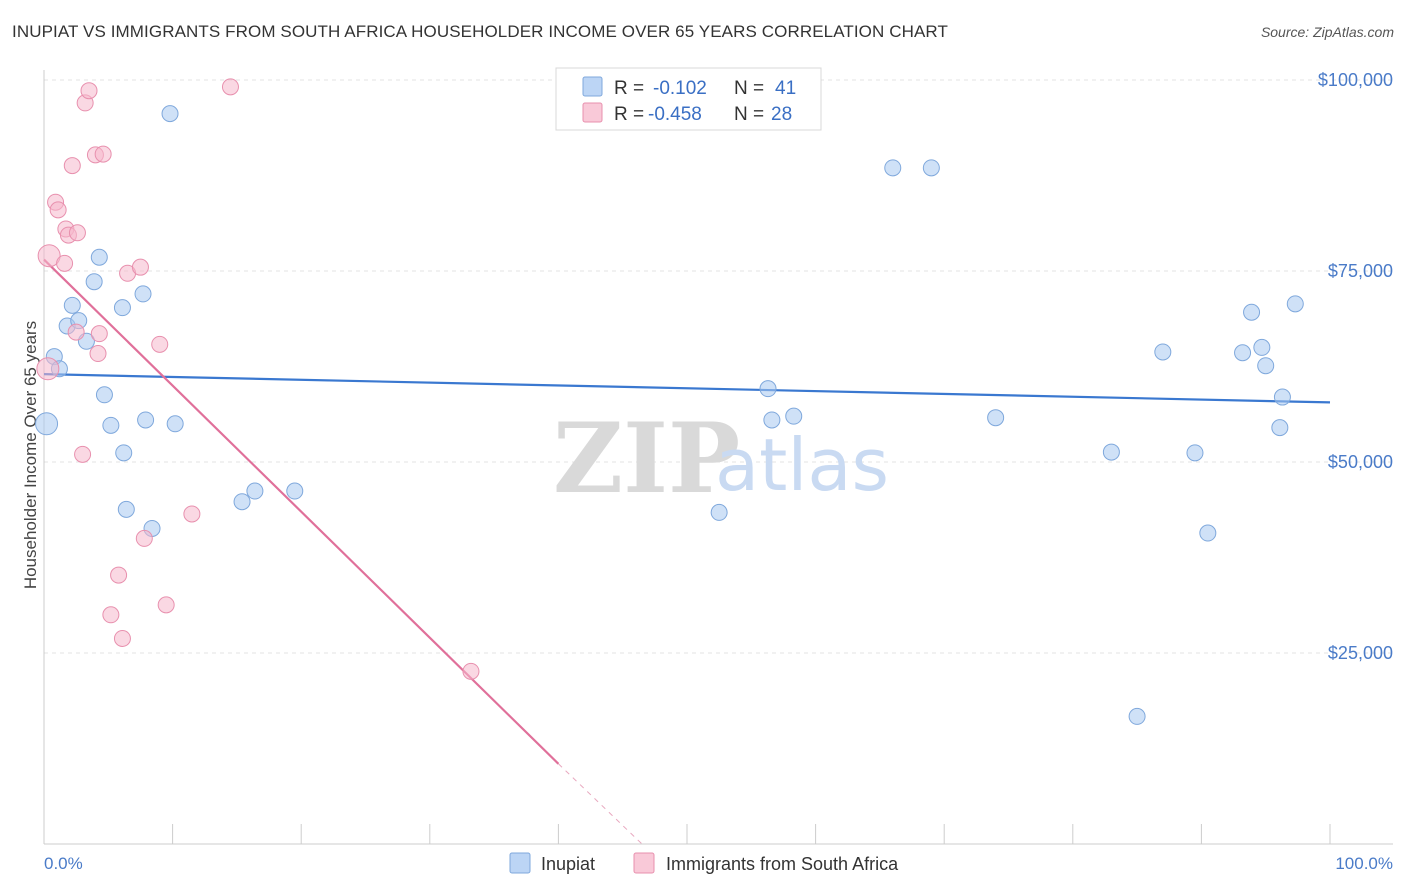 The height and width of the screenshot is (892, 1406). Describe the element at coordinates (675, 114) in the screenshot. I see `legend-r-value-south-africa: -0.458` at that location.